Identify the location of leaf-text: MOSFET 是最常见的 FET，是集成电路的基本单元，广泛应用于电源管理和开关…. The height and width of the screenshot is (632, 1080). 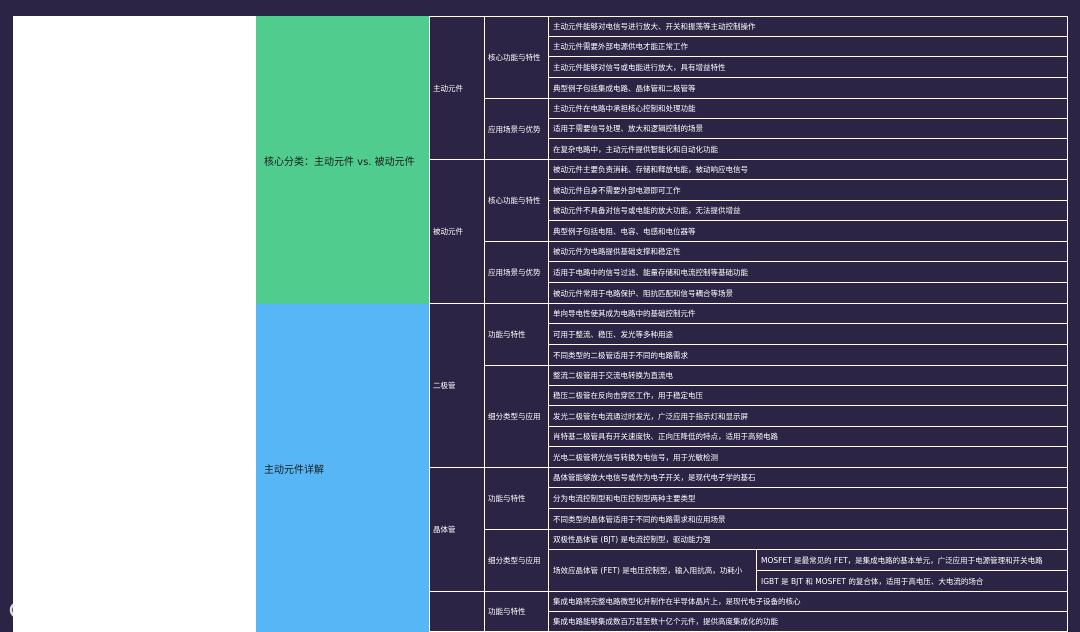
(902, 560).